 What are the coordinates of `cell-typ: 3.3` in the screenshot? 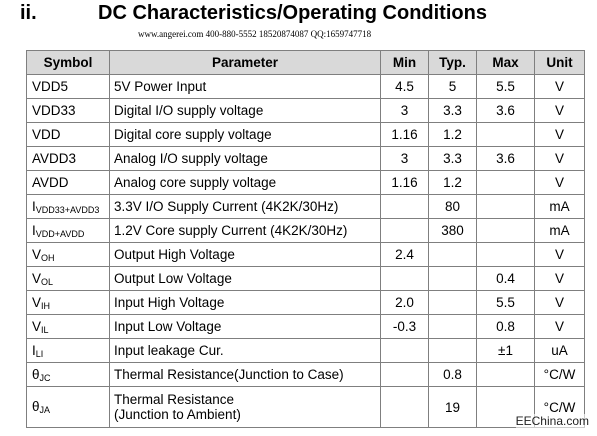 It's located at (452, 110).